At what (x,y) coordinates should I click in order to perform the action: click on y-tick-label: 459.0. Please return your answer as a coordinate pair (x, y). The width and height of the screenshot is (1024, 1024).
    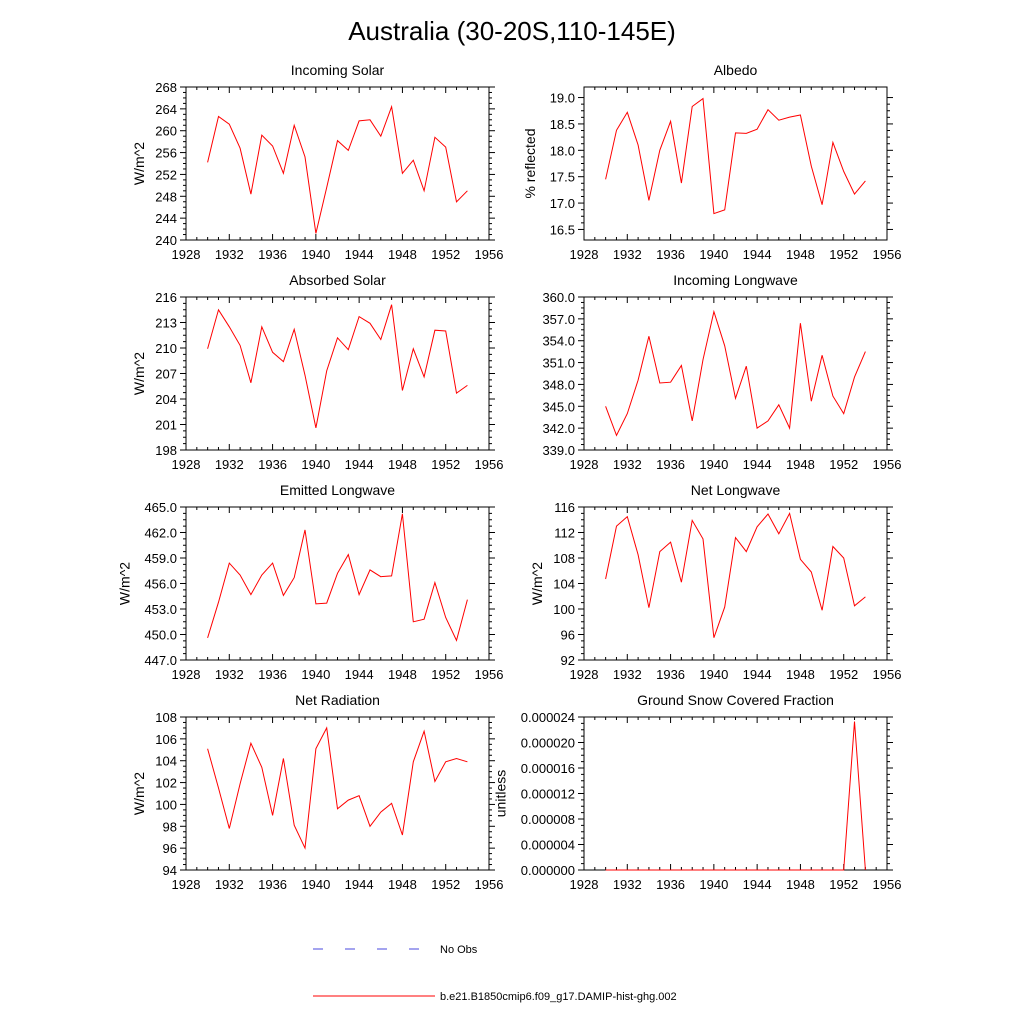
    Looking at the image, I should click on (160, 558).